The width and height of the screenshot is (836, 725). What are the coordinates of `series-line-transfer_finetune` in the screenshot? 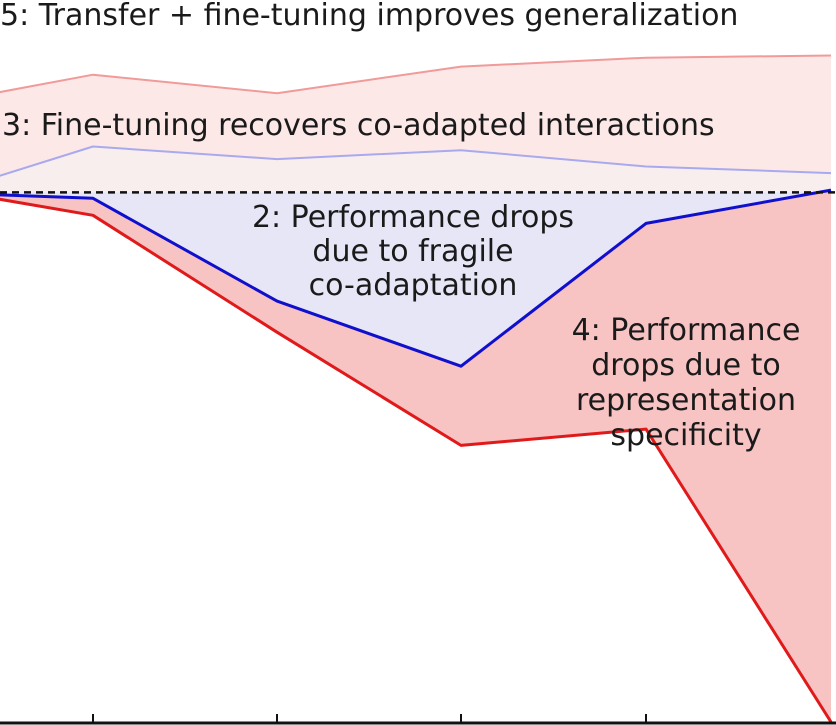 It's located at (416, 74).